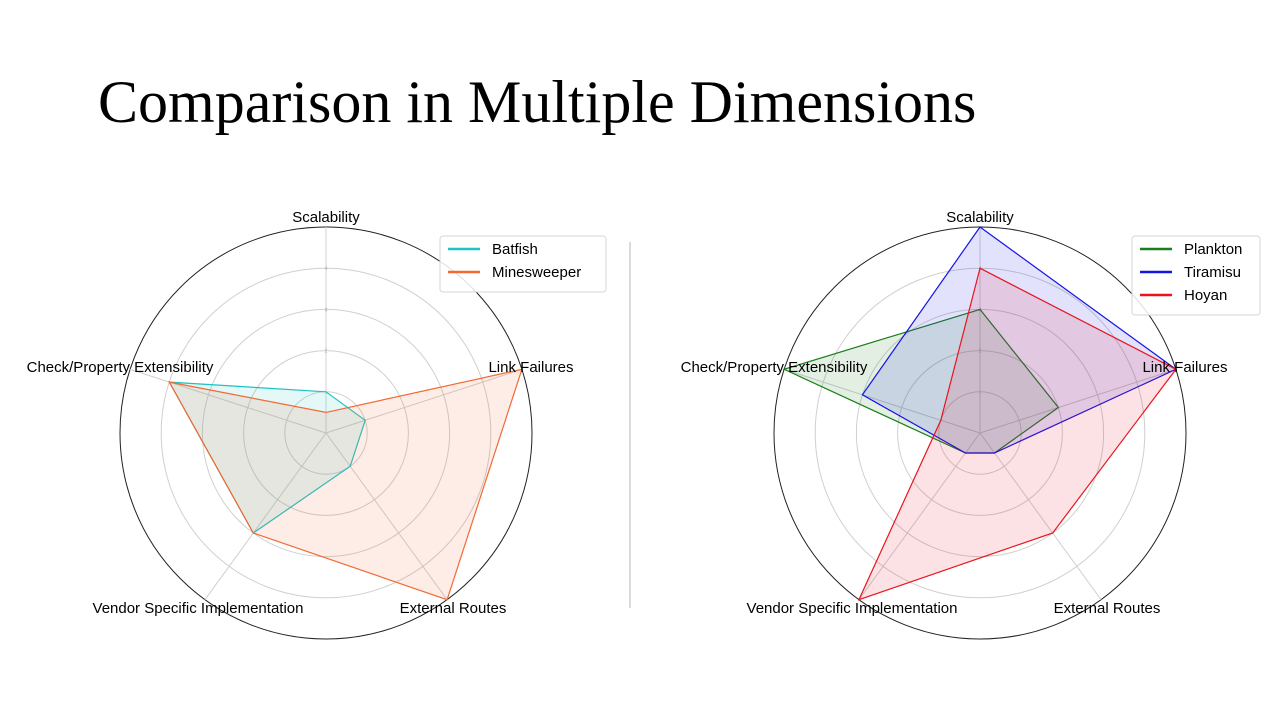 The image size is (1280, 720). What do you see at coordinates (1212, 272) in the screenshot?
I see `legend-label-tiramisu: Tiramisu` at bounding box center [1212, 272].